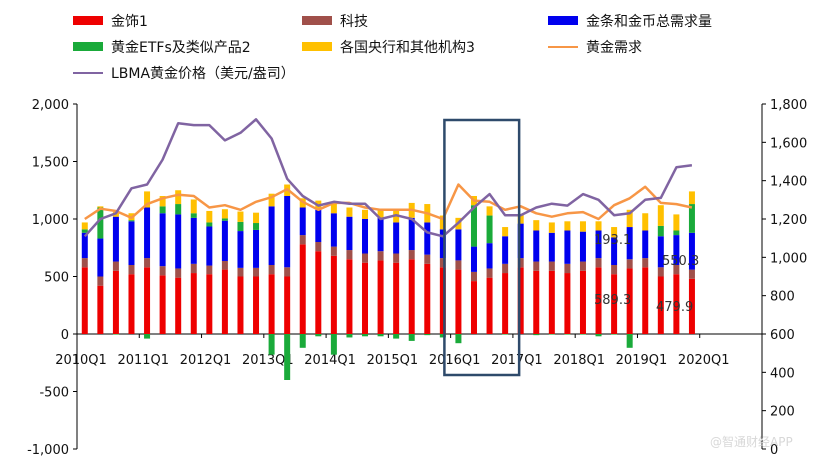  Describe the element at coordinates (100, 223) in the screenshot. I see `bar-s4-2010Q2` at that location.